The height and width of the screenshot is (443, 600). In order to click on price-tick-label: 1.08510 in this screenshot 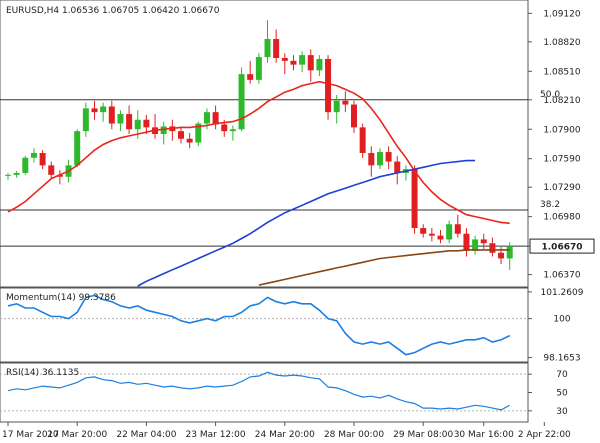, I will do `click(561, 72)`.